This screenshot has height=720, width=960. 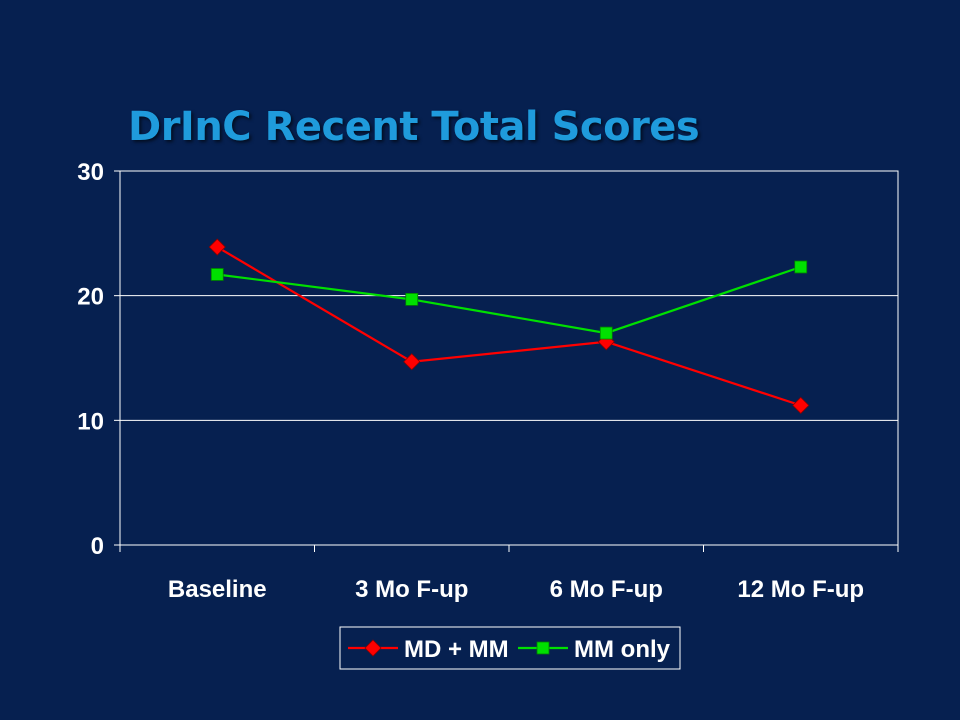 I want to click on x-tick-label: 3 Mo F-up, so click(x=411, y=589).